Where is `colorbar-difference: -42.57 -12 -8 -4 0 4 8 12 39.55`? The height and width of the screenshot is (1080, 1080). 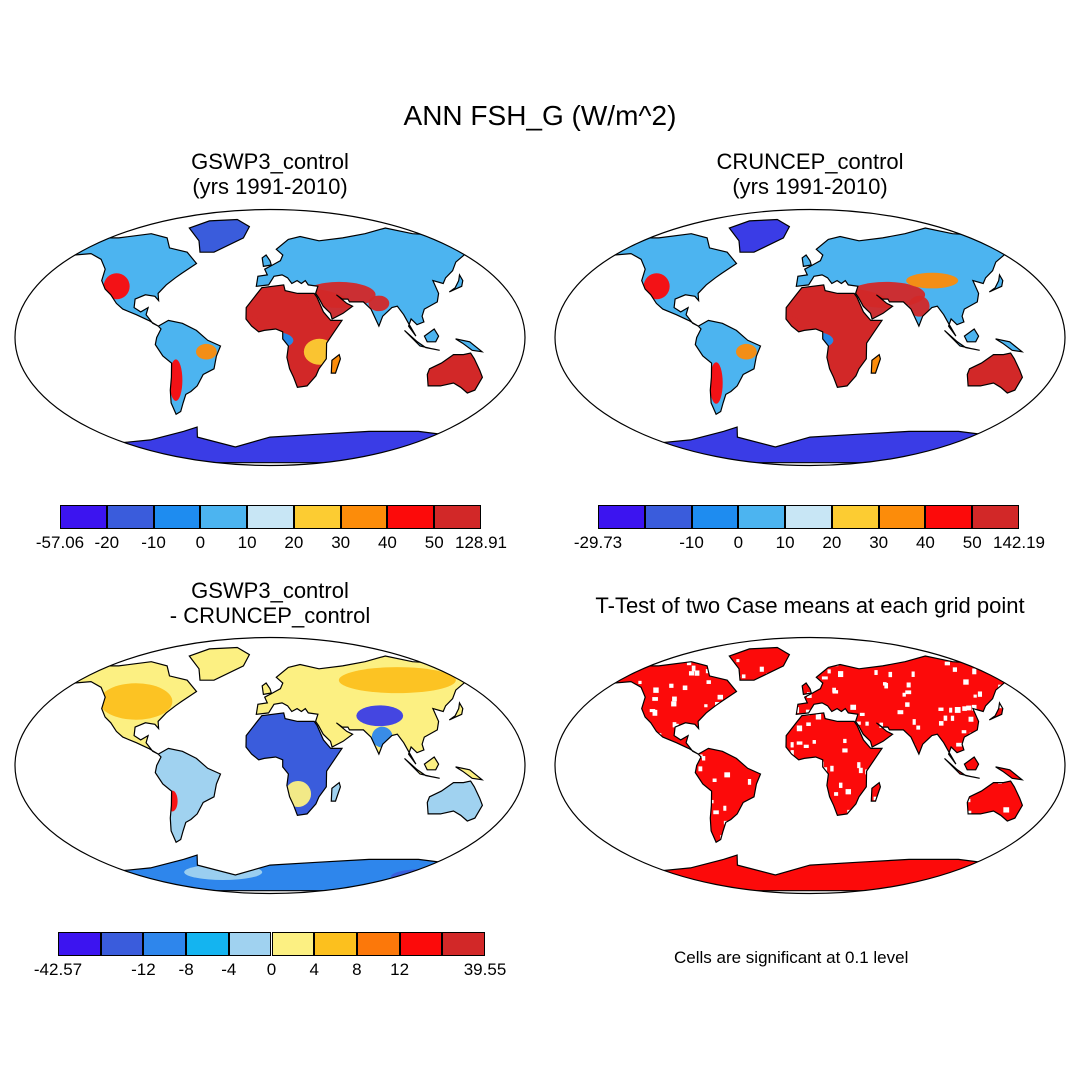
colorbar-difference: -42.57 -12 -8 -4 0 4 8 12 39.55 is located at coordinates (270, 955).